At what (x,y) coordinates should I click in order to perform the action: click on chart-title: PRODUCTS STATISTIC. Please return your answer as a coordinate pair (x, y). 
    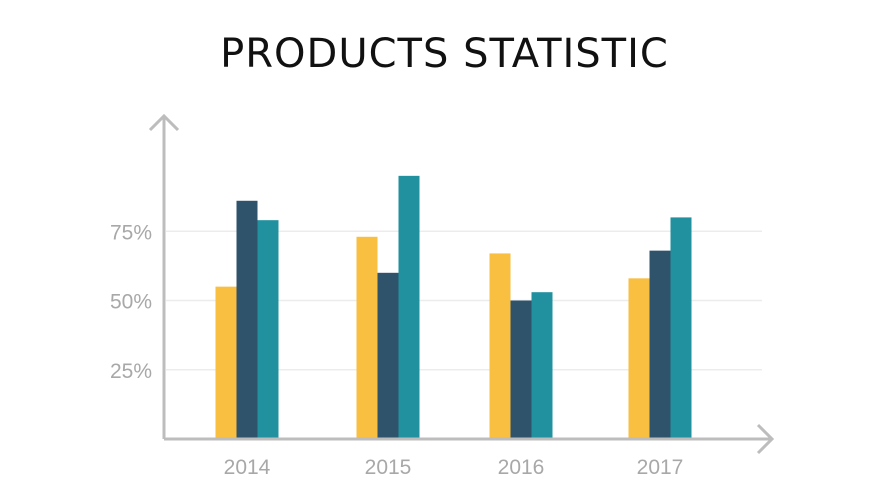
    Looking at the image, I should click on (444, 54).